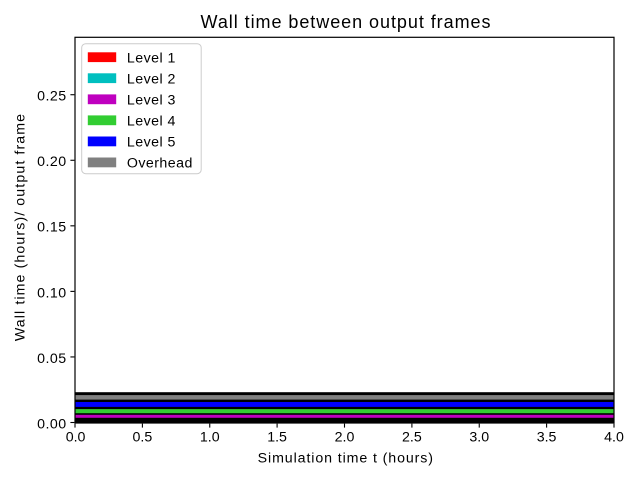 The height and width of the screenshot is (480, 640). I want to click on svg-text: 2.5, so click(412, 438).